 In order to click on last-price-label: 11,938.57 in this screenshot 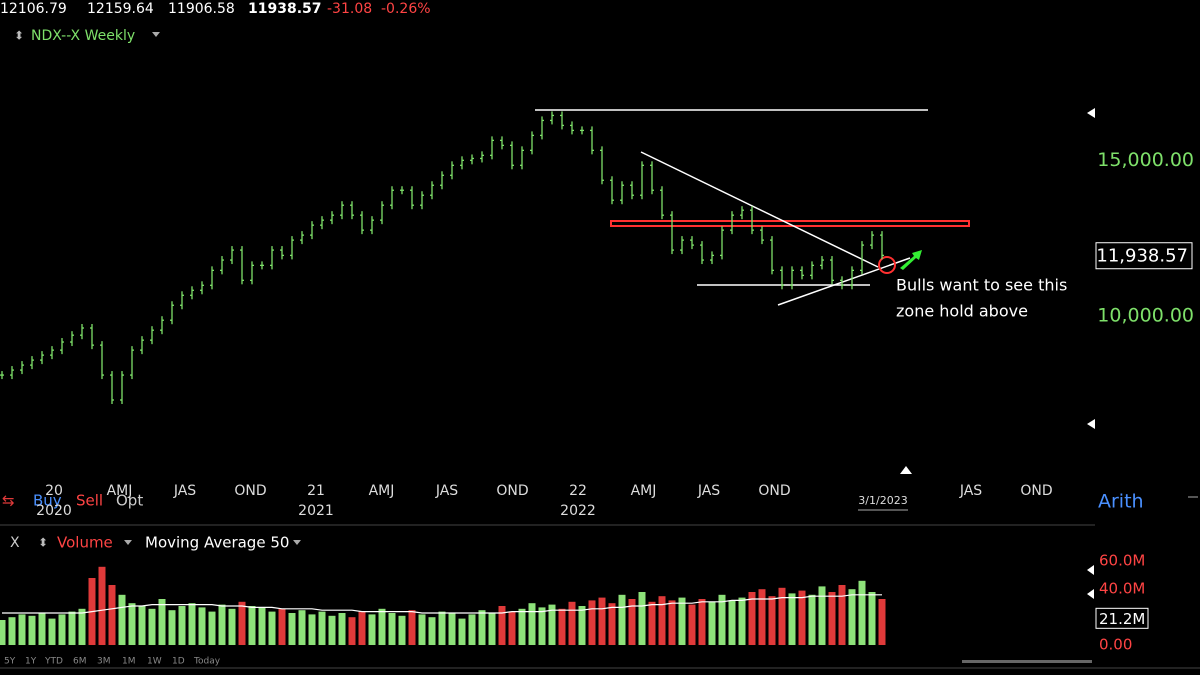, I will do `click(1142, 256)`.